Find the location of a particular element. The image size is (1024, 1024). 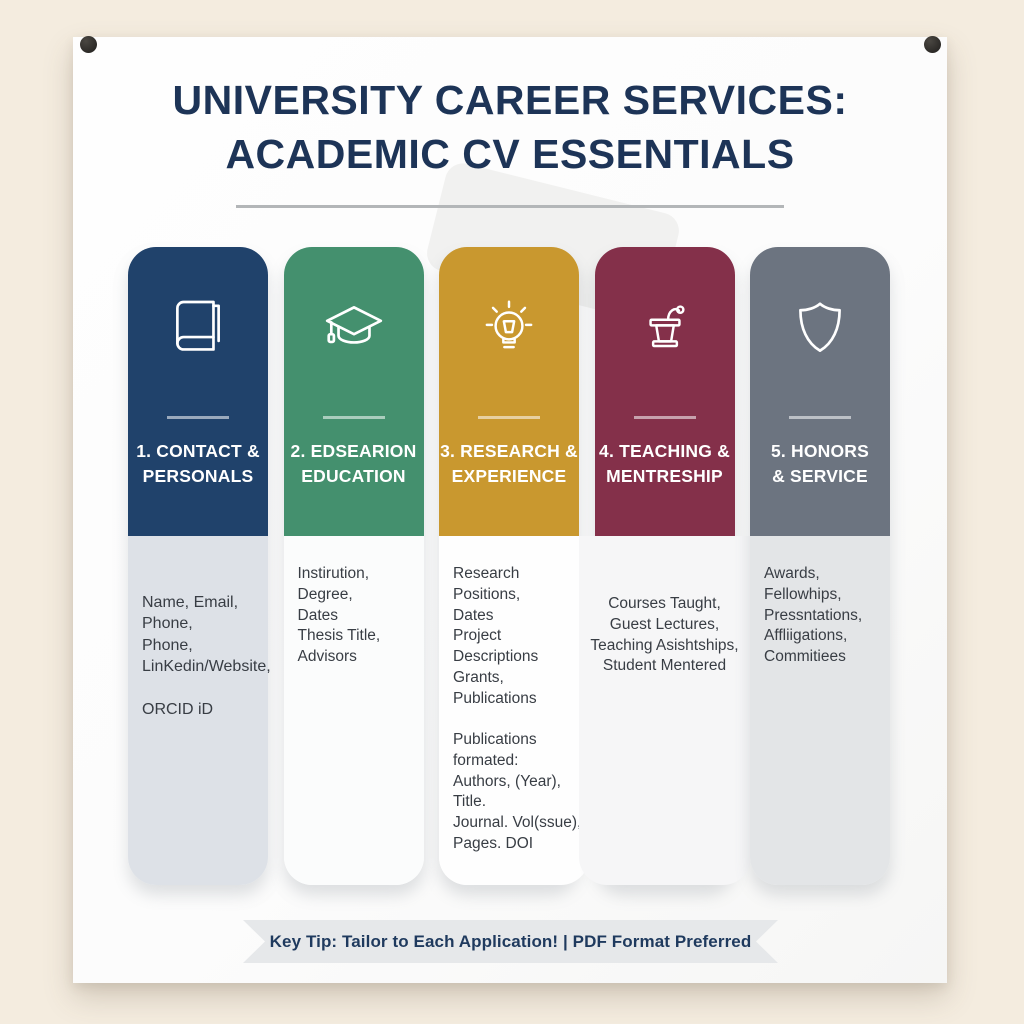

column-header-teaching: 4. TEACHING & MENTRESHIP is located at coordinates (664, 391).